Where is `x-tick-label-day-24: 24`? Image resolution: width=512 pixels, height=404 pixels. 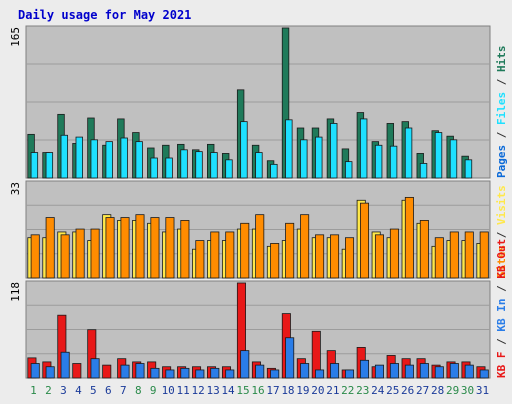
x-tick-label-day-24: 24 is located at coordinates (378, 390).